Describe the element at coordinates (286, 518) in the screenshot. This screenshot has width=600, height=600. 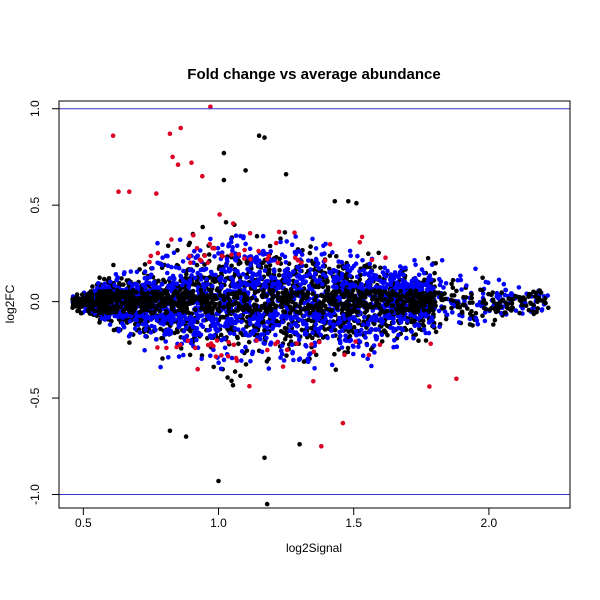
I see `x-axis: 0.5 1.0 1.5 2.0` at that location.